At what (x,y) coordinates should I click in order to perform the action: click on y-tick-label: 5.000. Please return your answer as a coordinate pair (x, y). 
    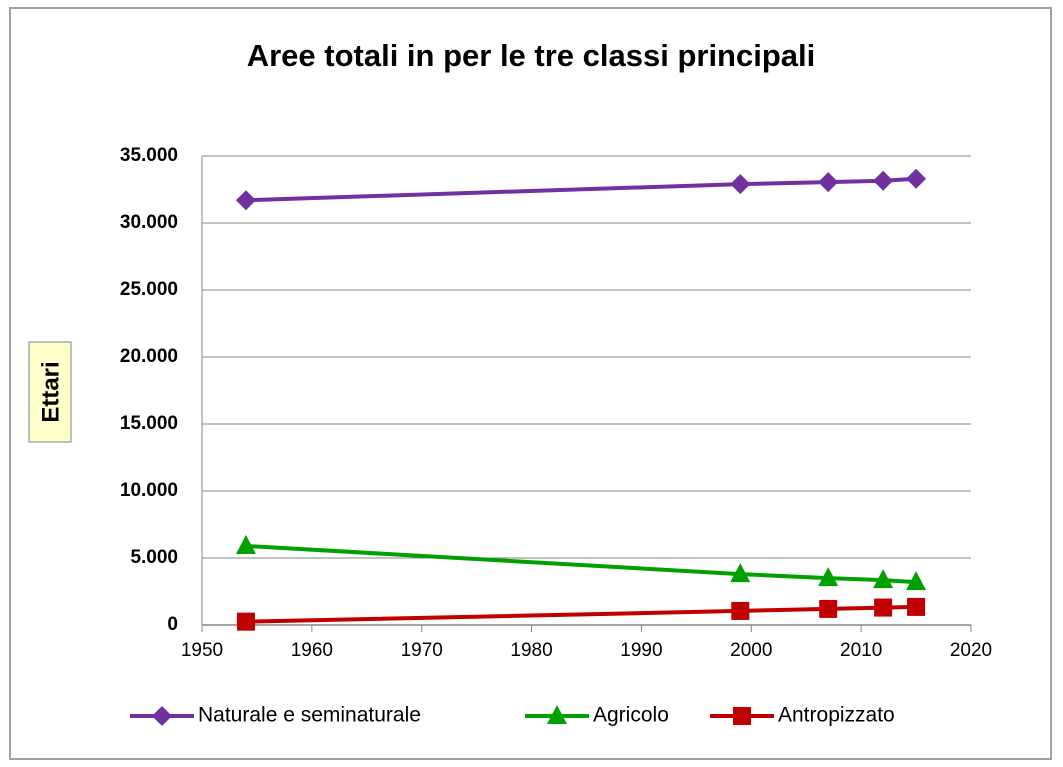
    Looking at the image, I should click on (154, 557).